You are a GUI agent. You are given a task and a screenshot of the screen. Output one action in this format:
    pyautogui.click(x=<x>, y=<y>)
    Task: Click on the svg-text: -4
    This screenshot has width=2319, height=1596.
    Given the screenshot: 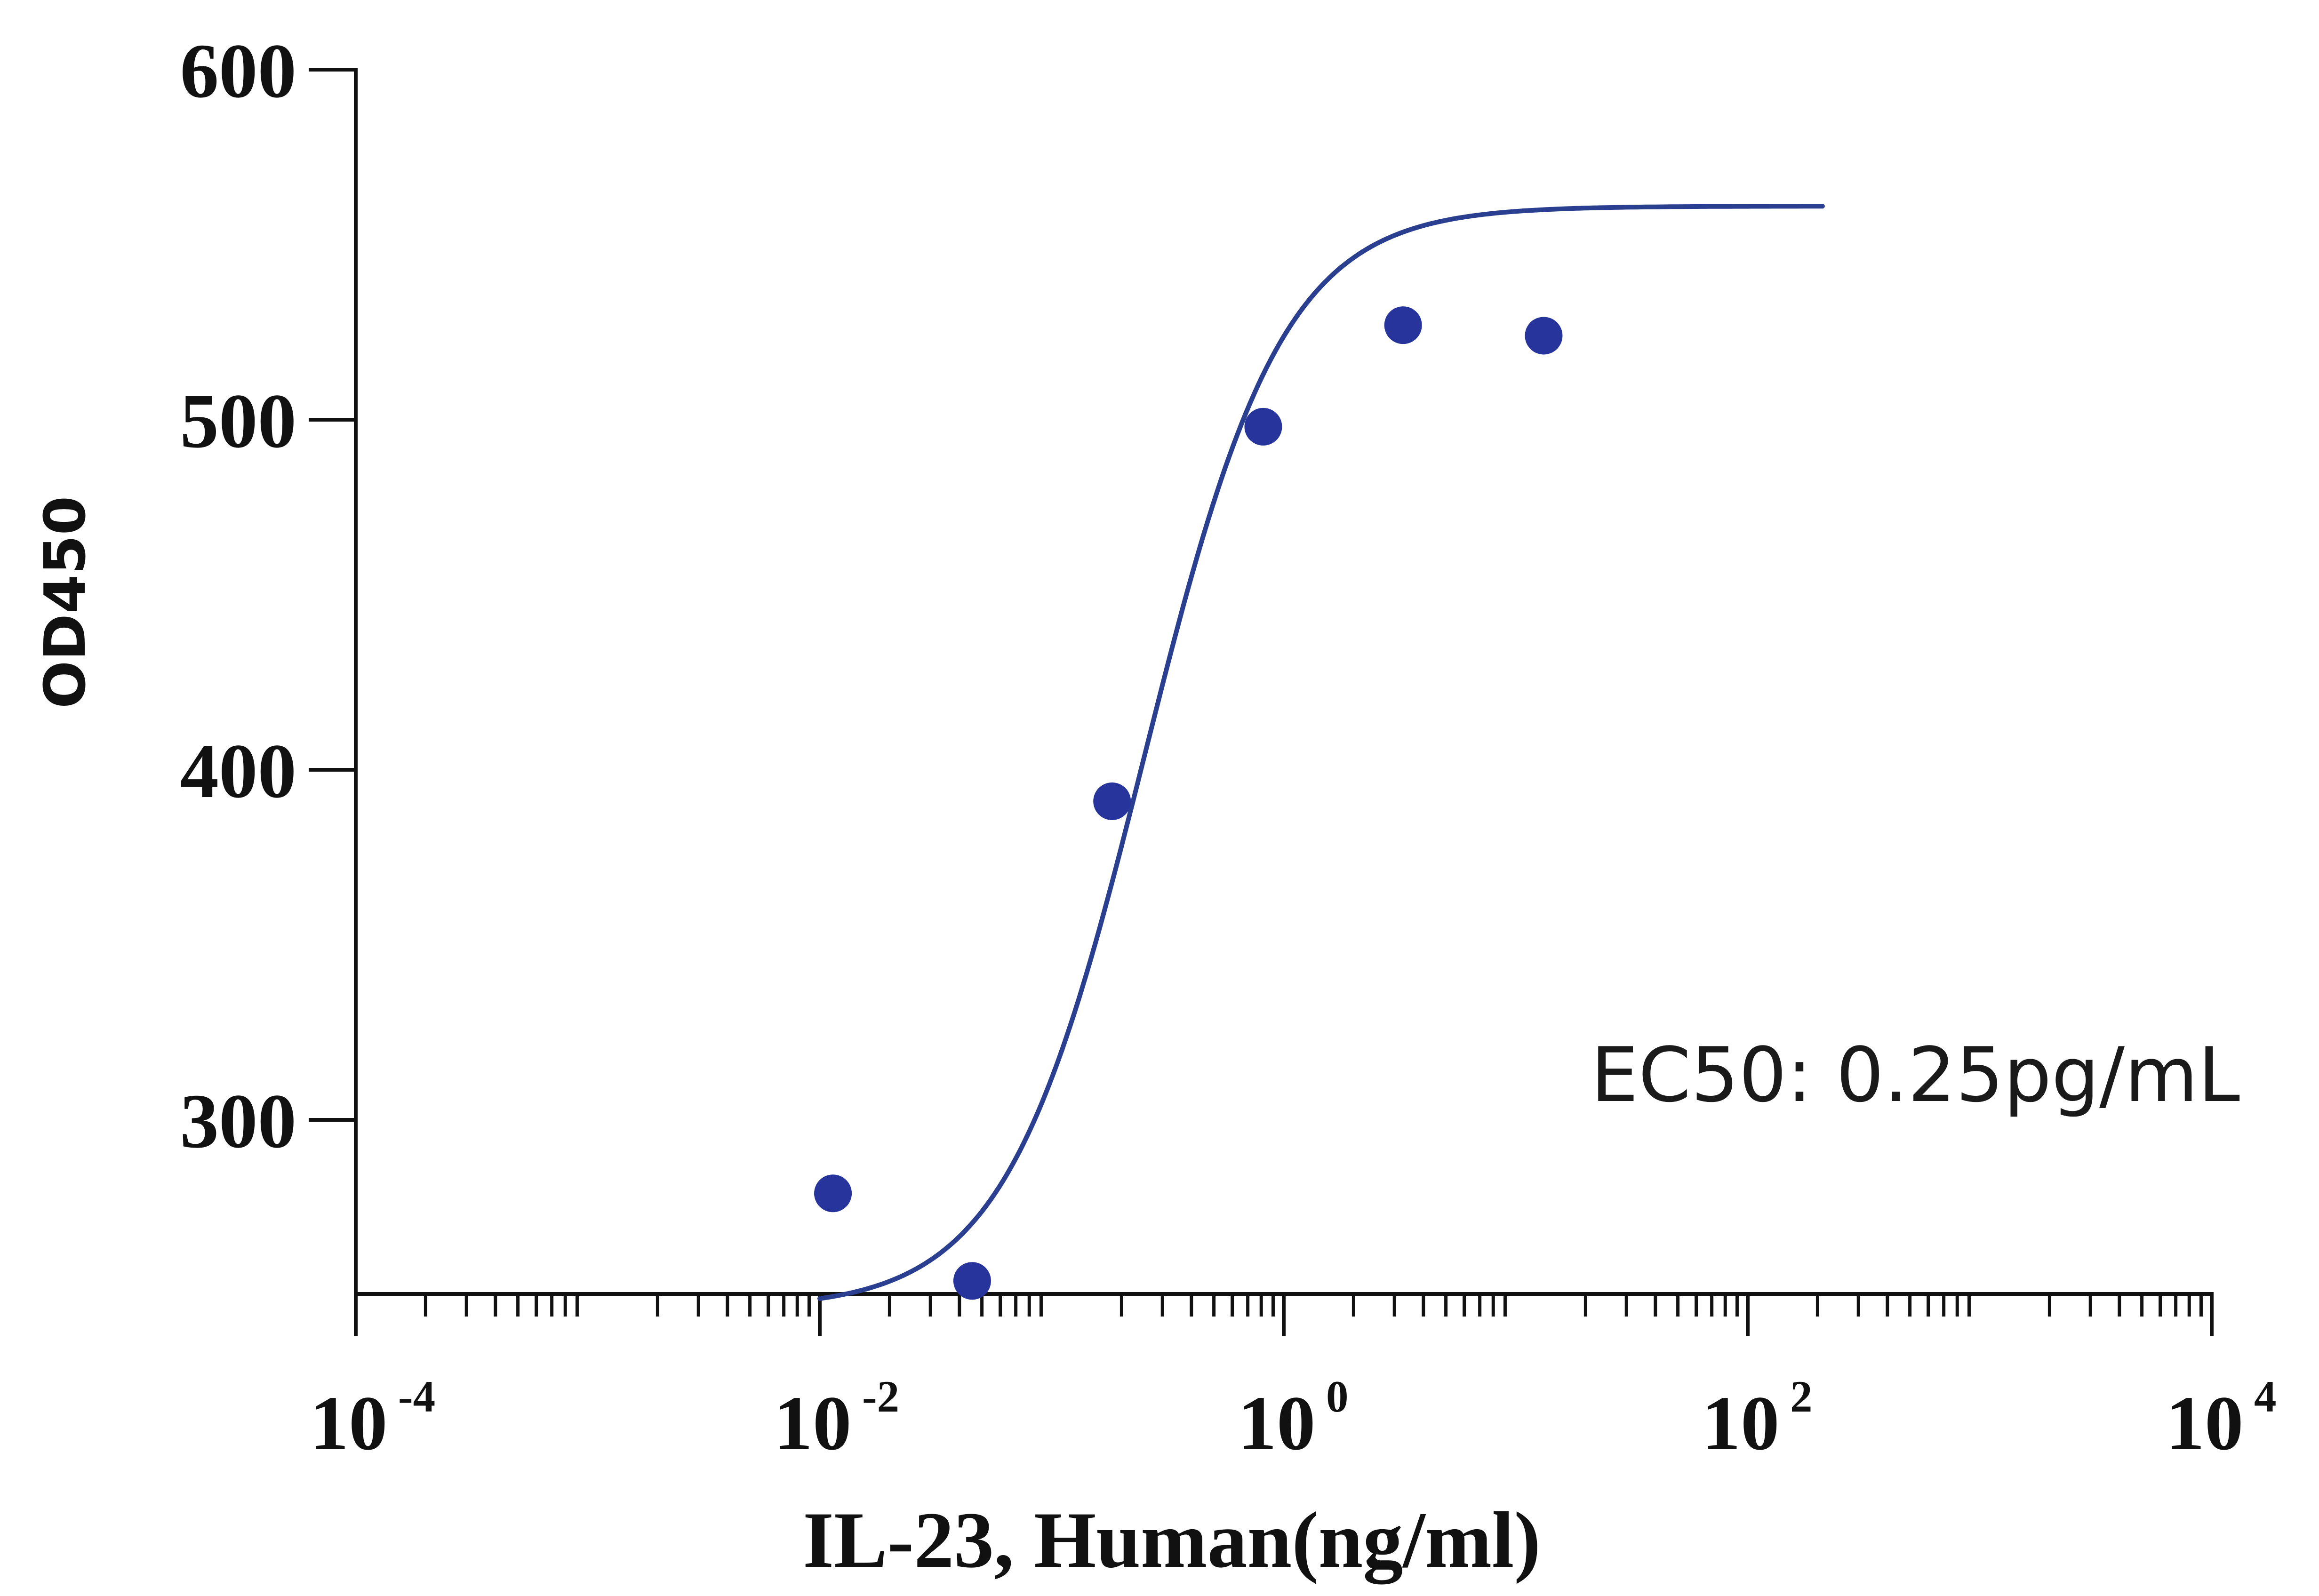 What is the action you would take?
    pyautogui.click(x=416, y=1396)
    